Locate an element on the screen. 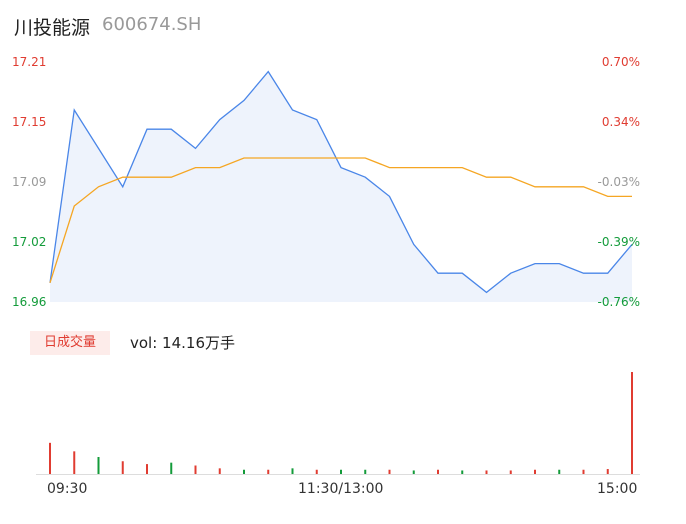 The height and width of the screenshot is (524, 686). percent-tick-label: 0.70% is located at coordinates (620, 62).